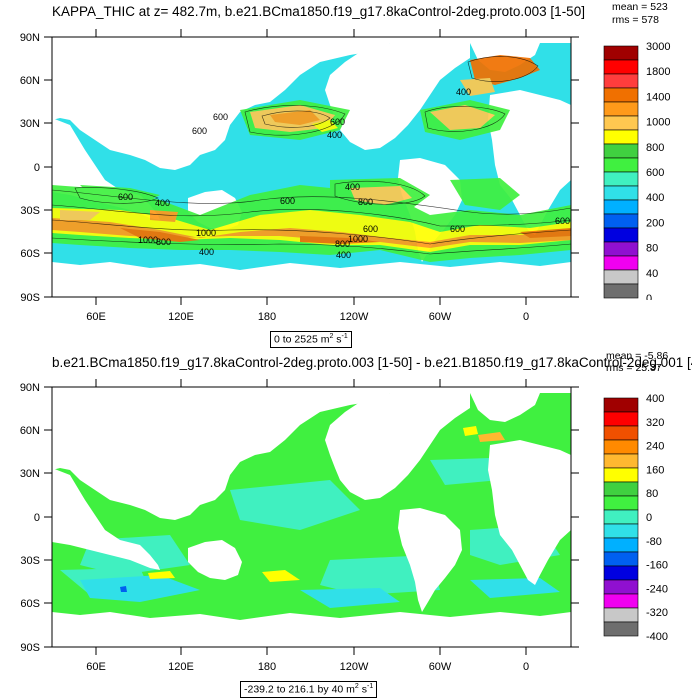 The height and width of the screenshot is (700, 700). What do you see at coordinates (655, 423) in the screenshot?
I see `panel2-colorbar-label: 320` at bounding box center [655, 423].